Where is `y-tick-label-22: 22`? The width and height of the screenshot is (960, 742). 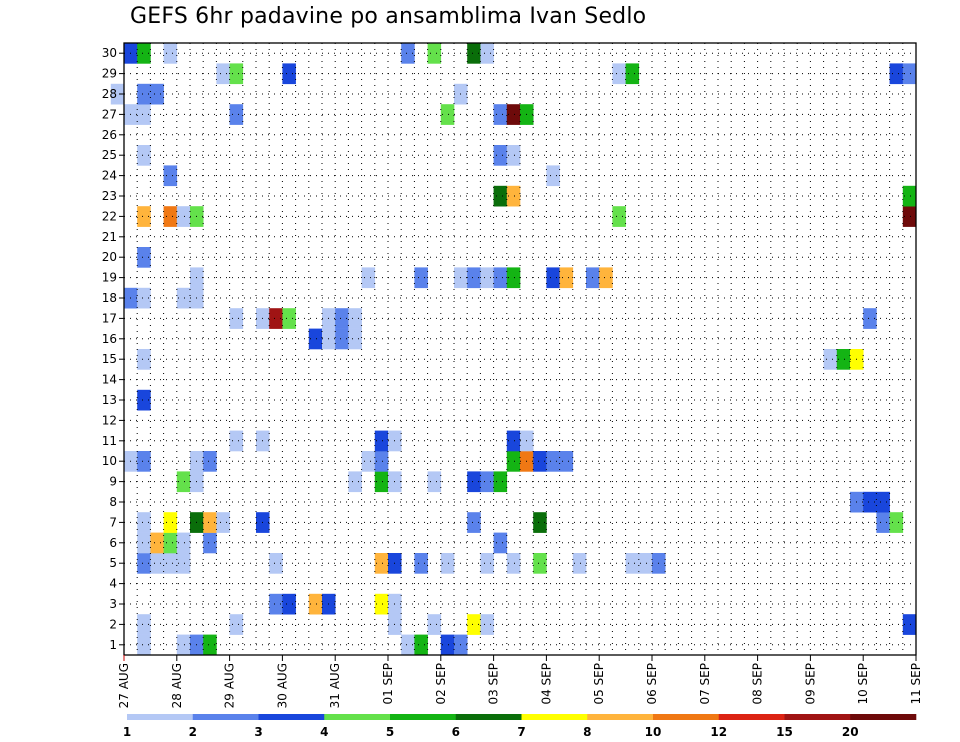
y-tick-label-22: 22 is located at coordinates (109, 216).